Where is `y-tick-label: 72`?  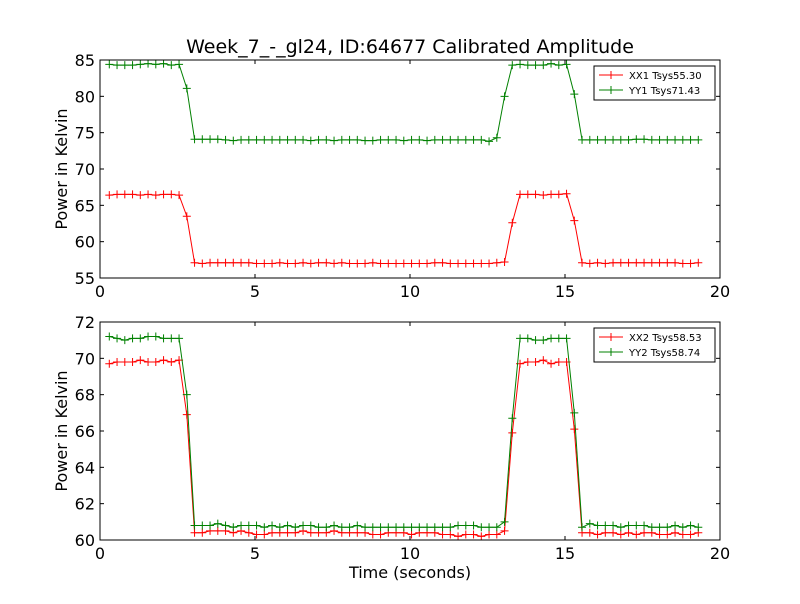 y-tick-label: 72 is located at coordinates (85, 322).